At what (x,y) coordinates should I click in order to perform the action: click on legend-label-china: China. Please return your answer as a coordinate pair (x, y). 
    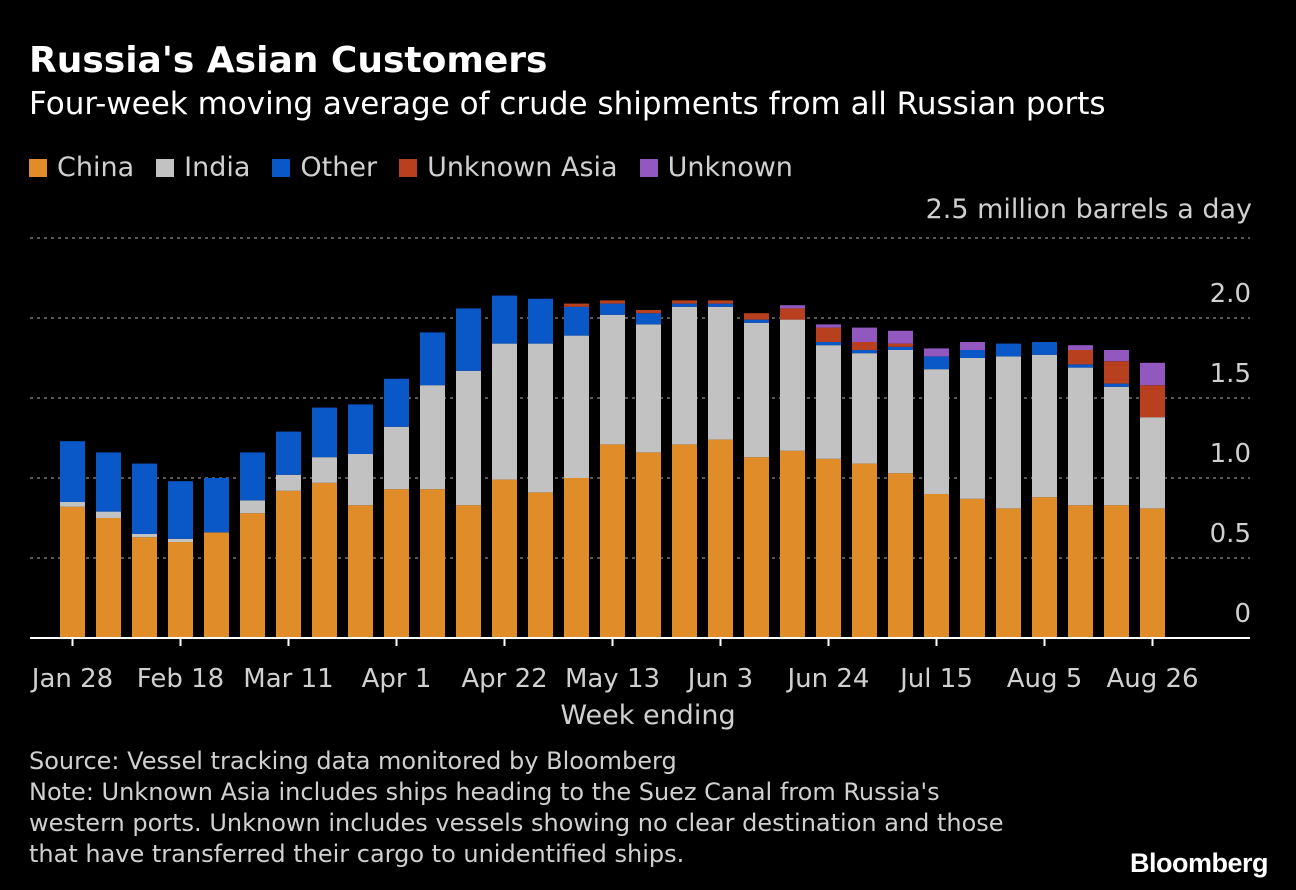
    Looking at the image, I should click on (96, 167).